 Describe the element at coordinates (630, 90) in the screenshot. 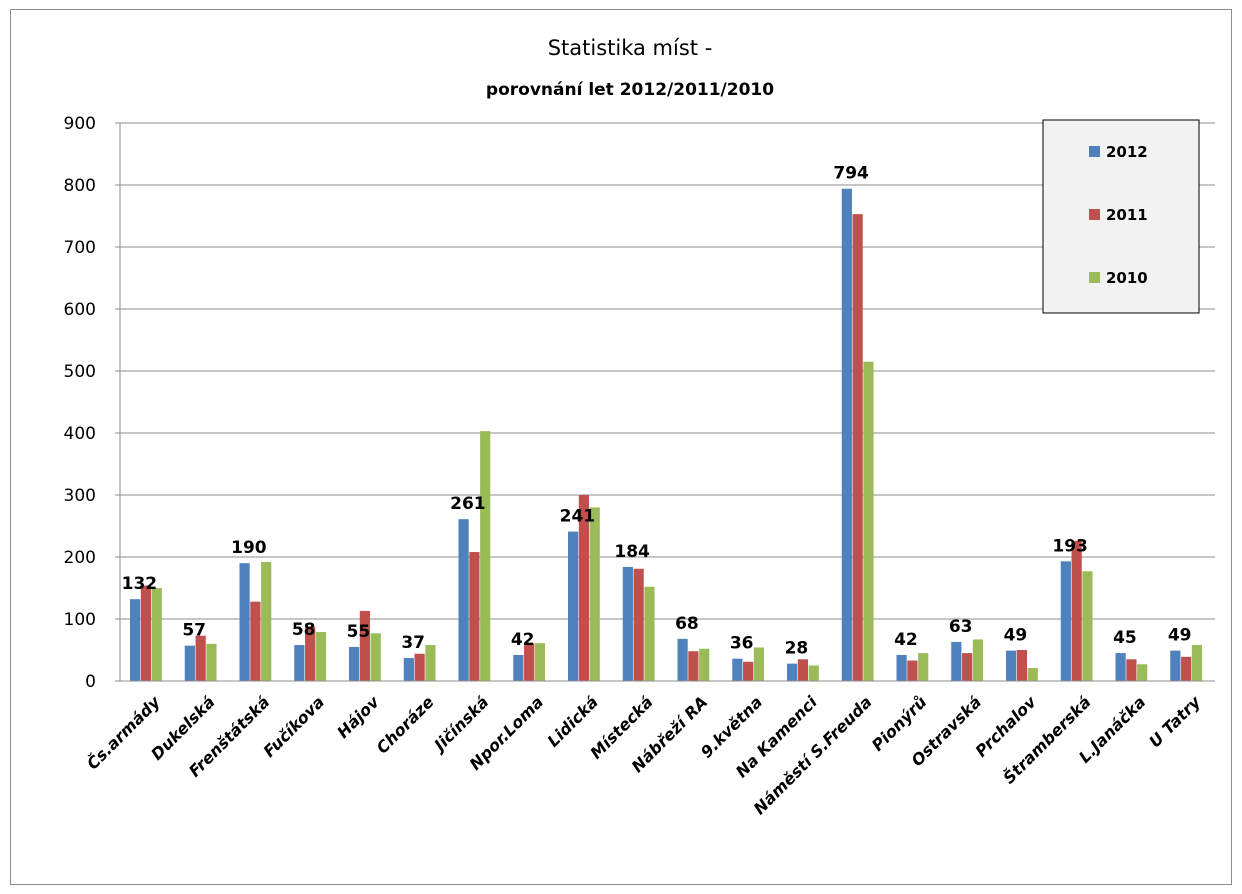

I see `chart-subtitle: porovnání let 2012/2011/2010` at that location.